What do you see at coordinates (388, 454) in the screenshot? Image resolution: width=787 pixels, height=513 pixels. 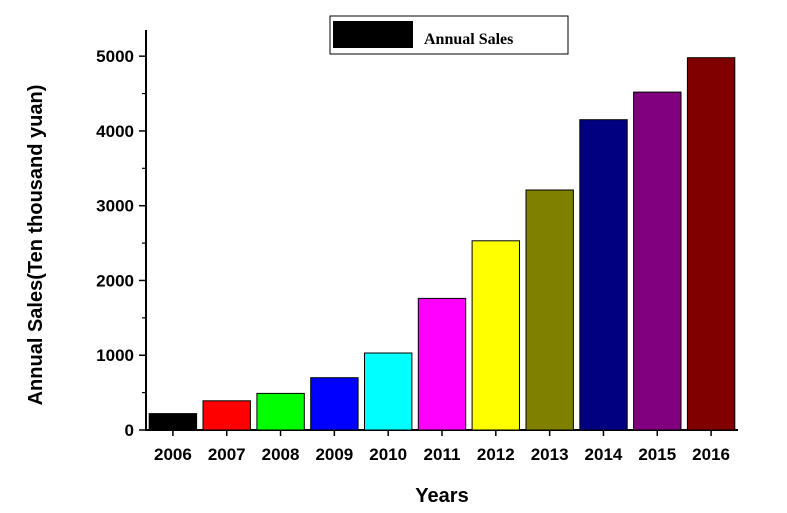 I see `x-tick-label: 2010` at bounding box center [388, 454].